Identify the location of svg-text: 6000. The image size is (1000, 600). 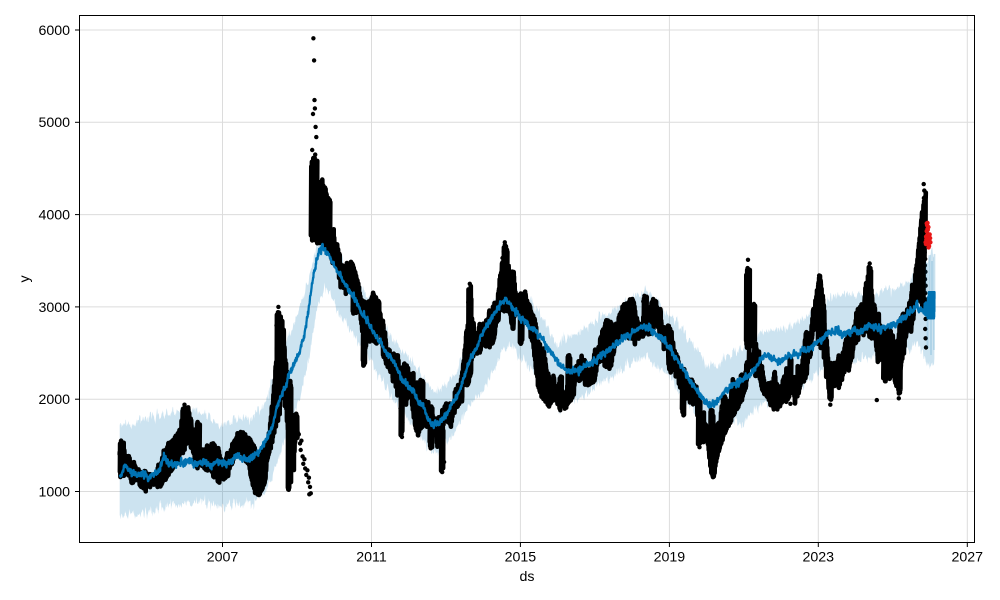
(54, 31).